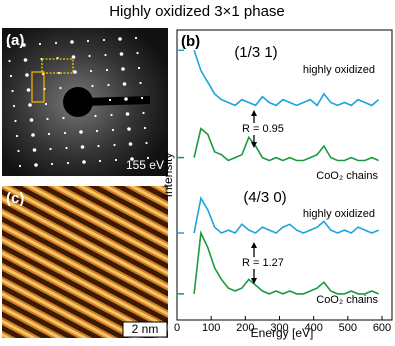 Image resolution: width=395 pixels, height=346 pixels. Describe the element at coordinates (255, 52) in the screenshot. I see `annotation: (1/3 1)` at that location.